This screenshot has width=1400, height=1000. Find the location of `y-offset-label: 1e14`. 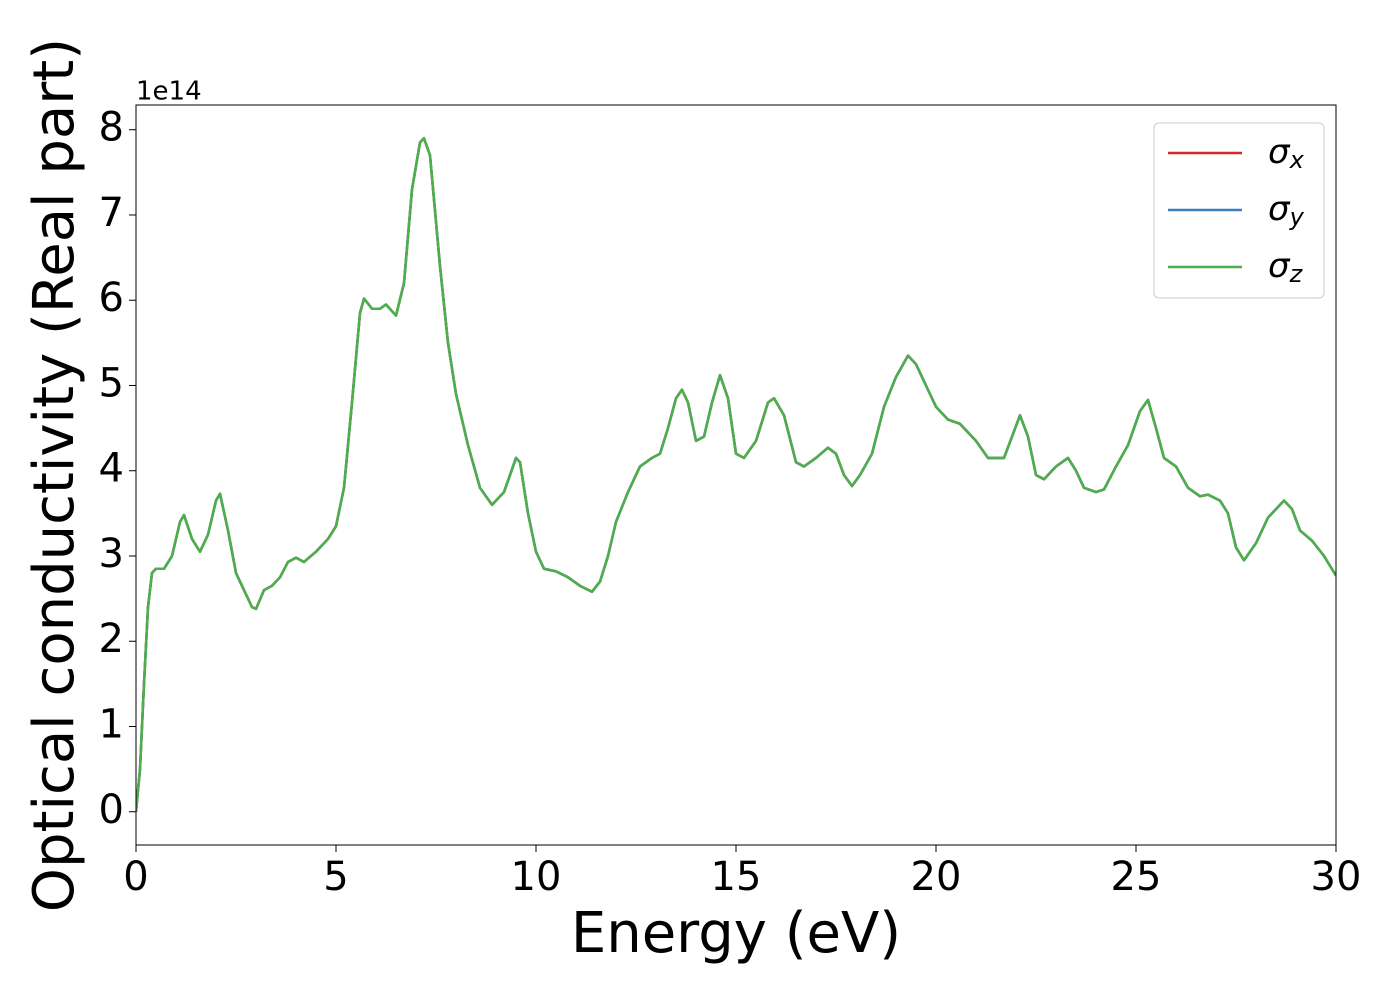

y-offset-label: 1e14 is located at coordinates (169, 92).